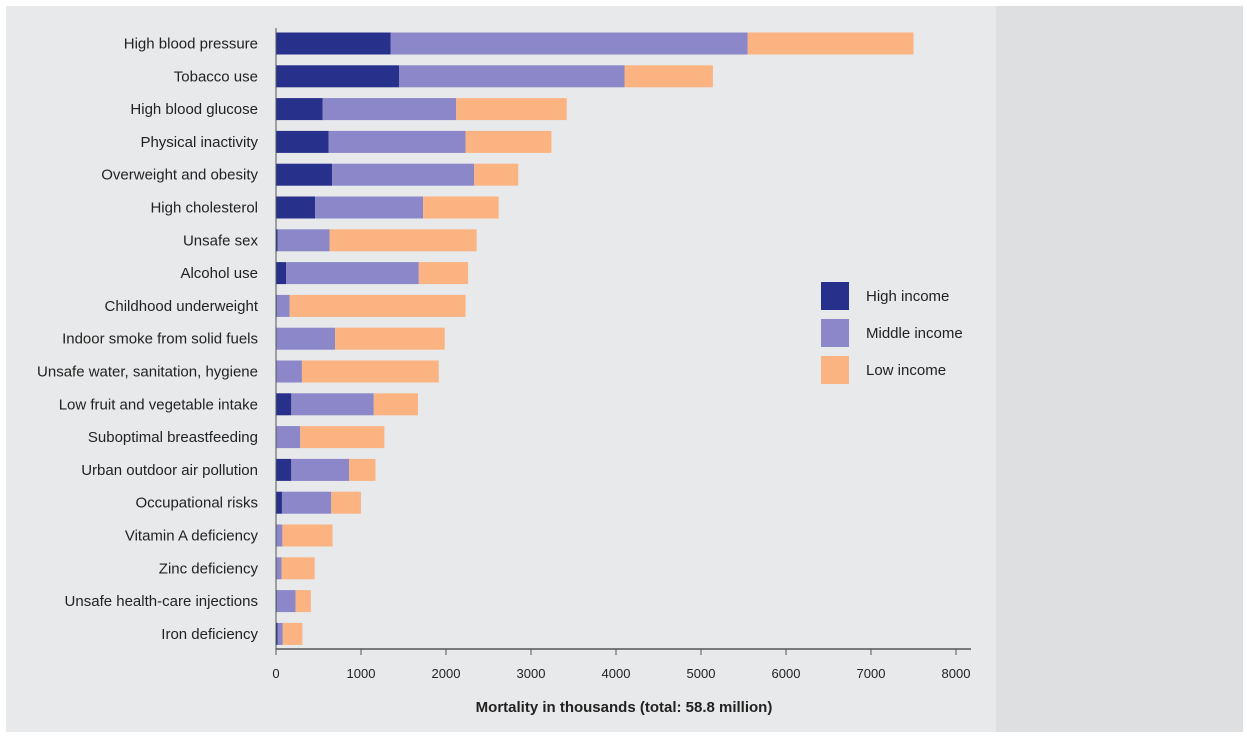 The height and width of the screenshot is (738, 1247). What do you see at coordinates (906, 370) in the screenshot?
I see `legend-label: Low income` at bounding box center [906, 370].